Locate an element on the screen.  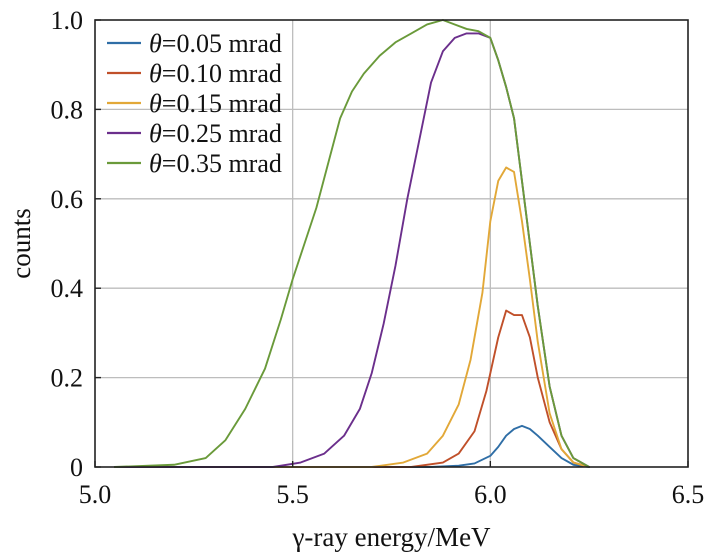
legend-label-3: θ=0.15 mrad is located at coordinates (215, 103).